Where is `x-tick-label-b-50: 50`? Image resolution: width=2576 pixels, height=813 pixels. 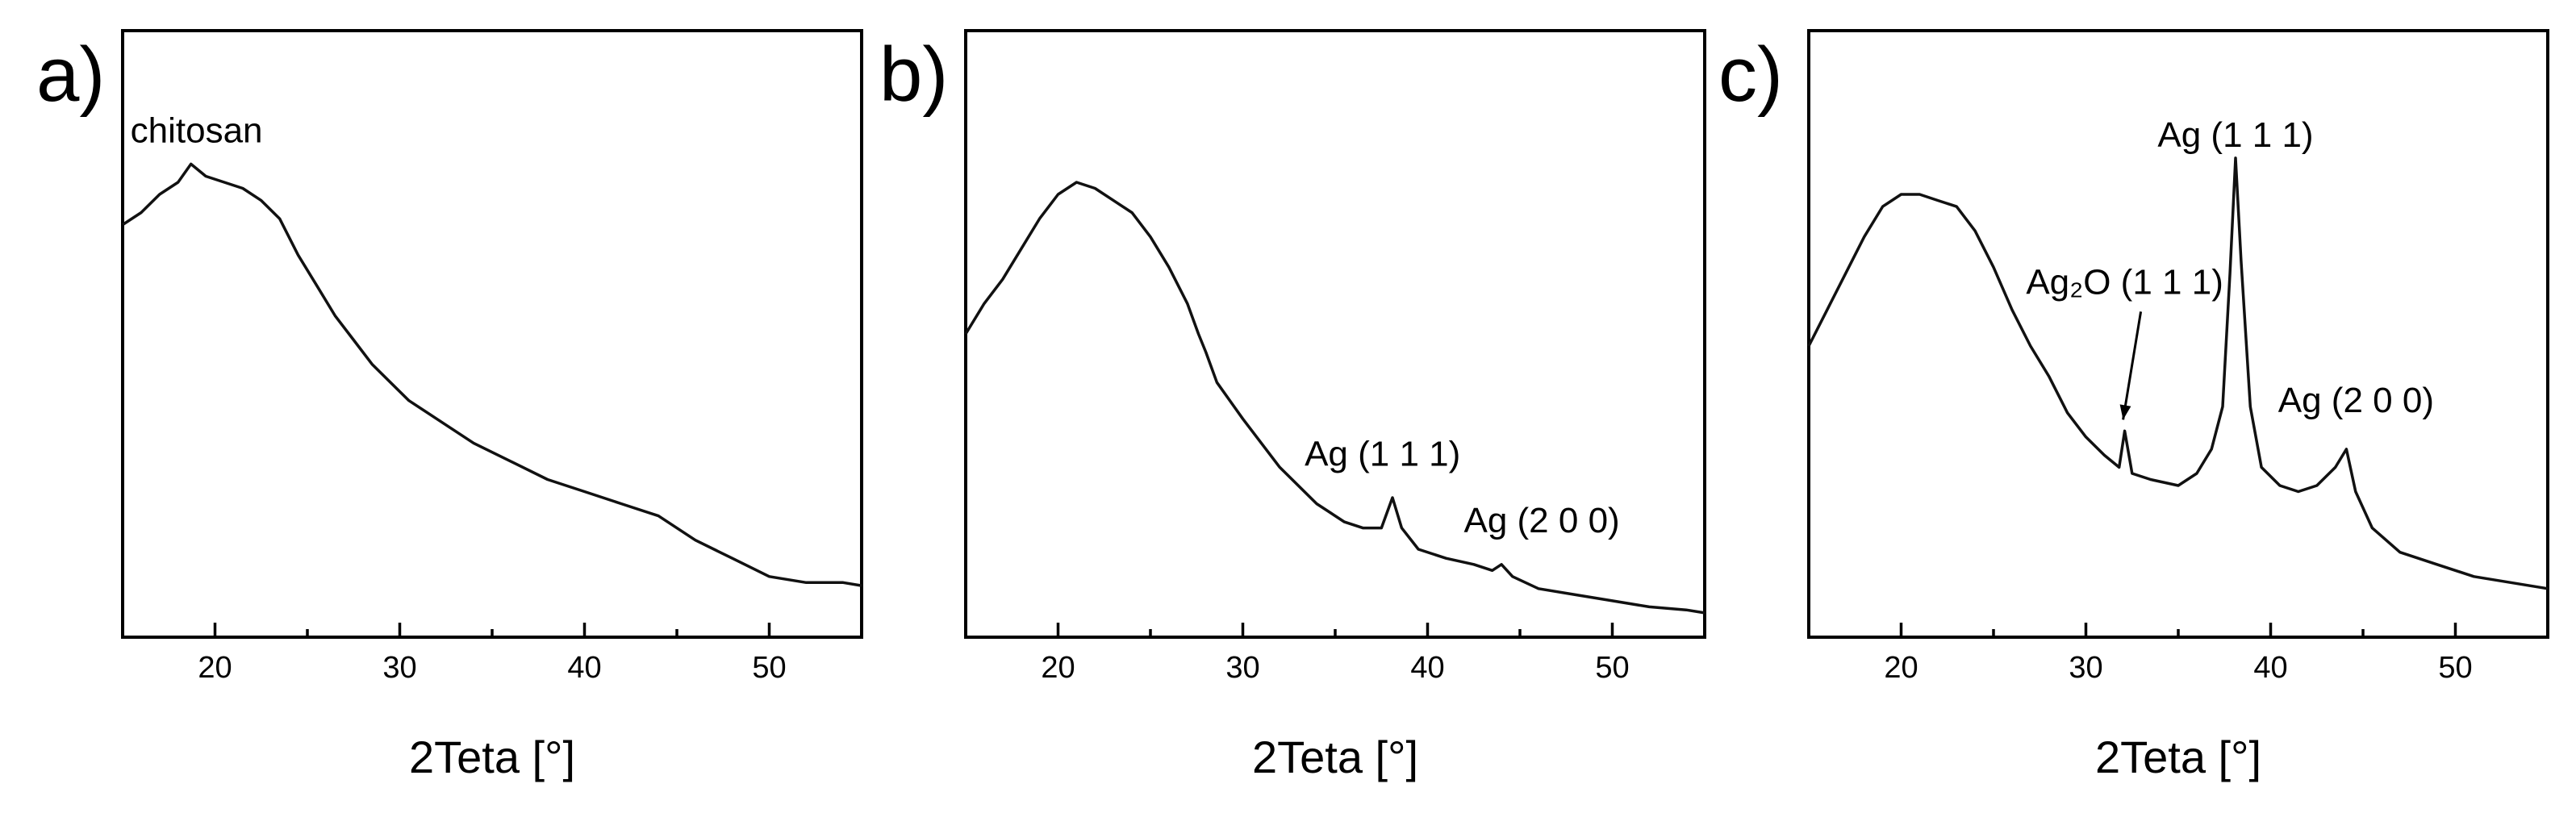 x-tick-label-b-50: 50 is located at coordinates (1612, 668).